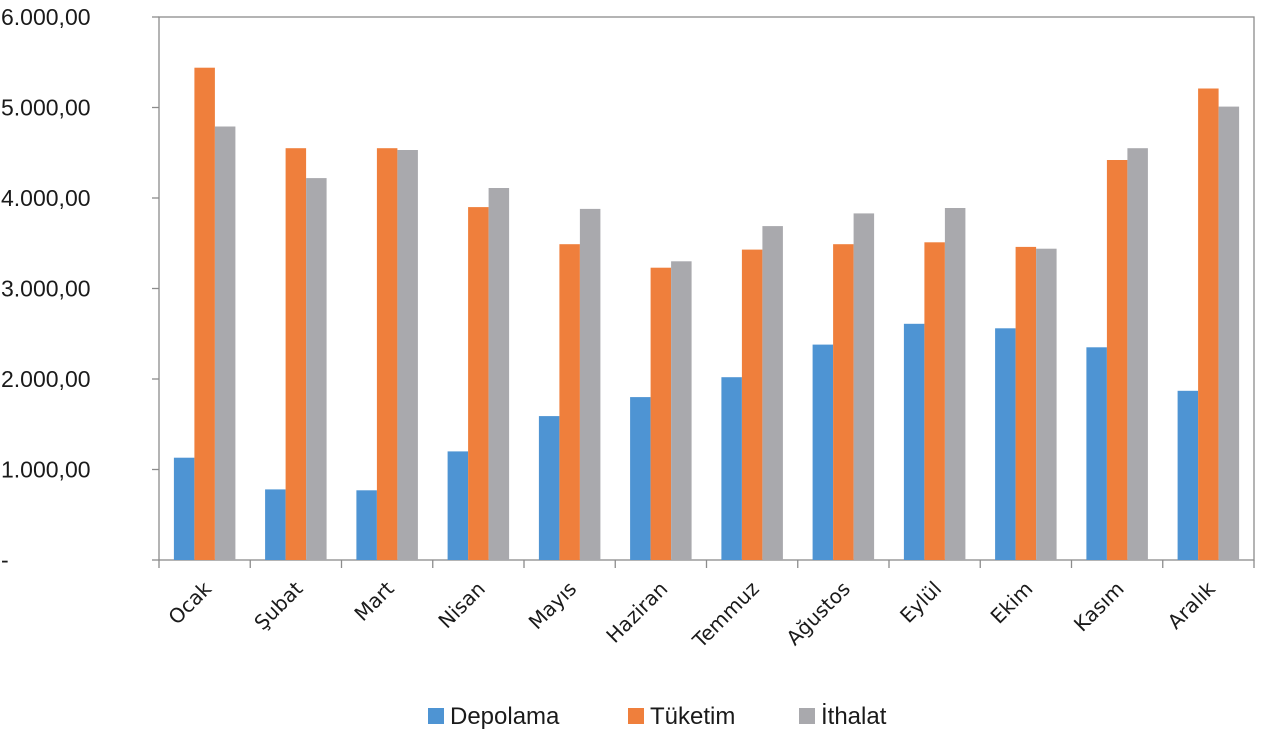 This screenshot has width=1263, height=737. I want to click on bar-i̇thalat-6, so click(681, 410).